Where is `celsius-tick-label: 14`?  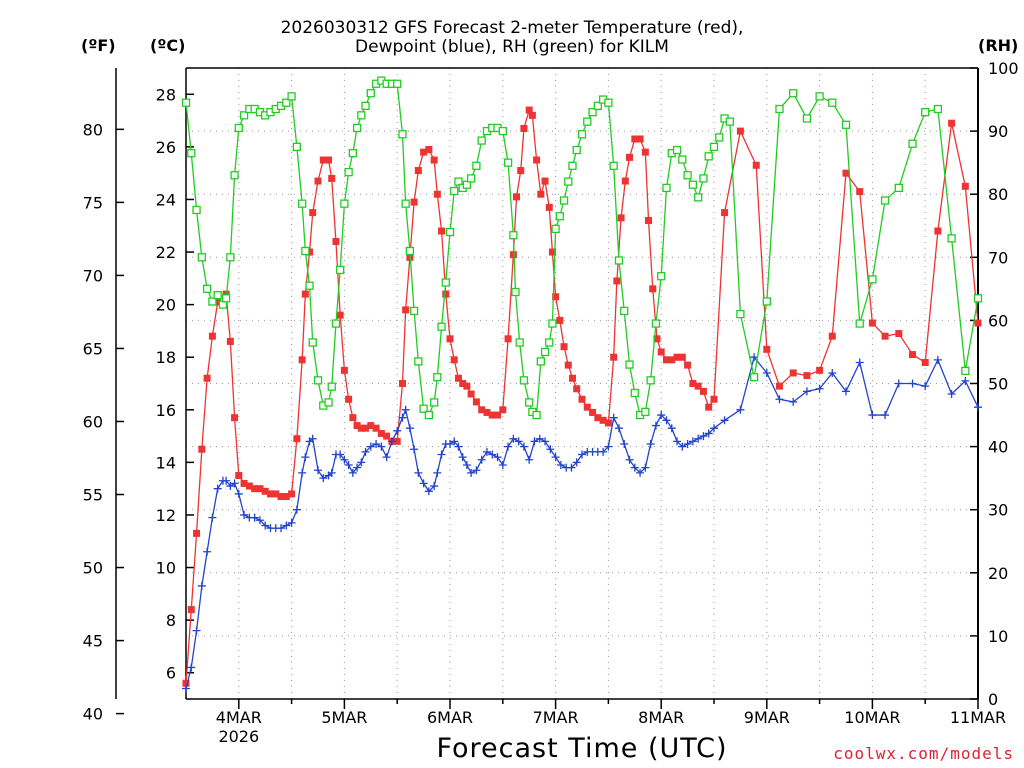
celsius-tick-label: 14 is located at coordinates (166, 462).